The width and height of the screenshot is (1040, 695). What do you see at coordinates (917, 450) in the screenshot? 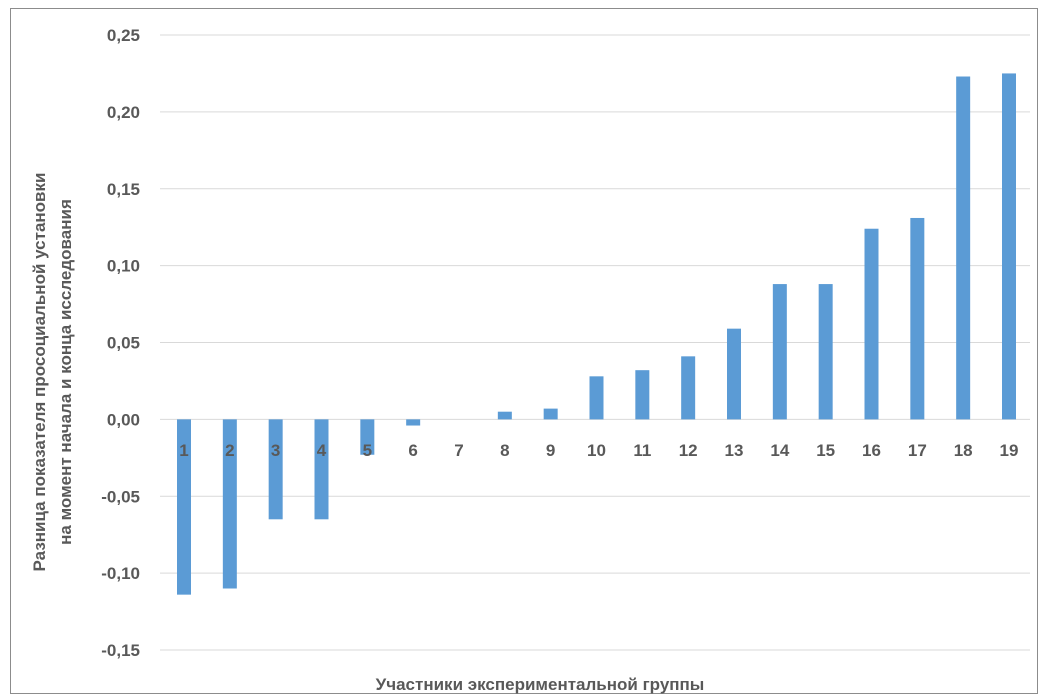
I see `x-tick-label: 17` at bounding box center [917, 450].